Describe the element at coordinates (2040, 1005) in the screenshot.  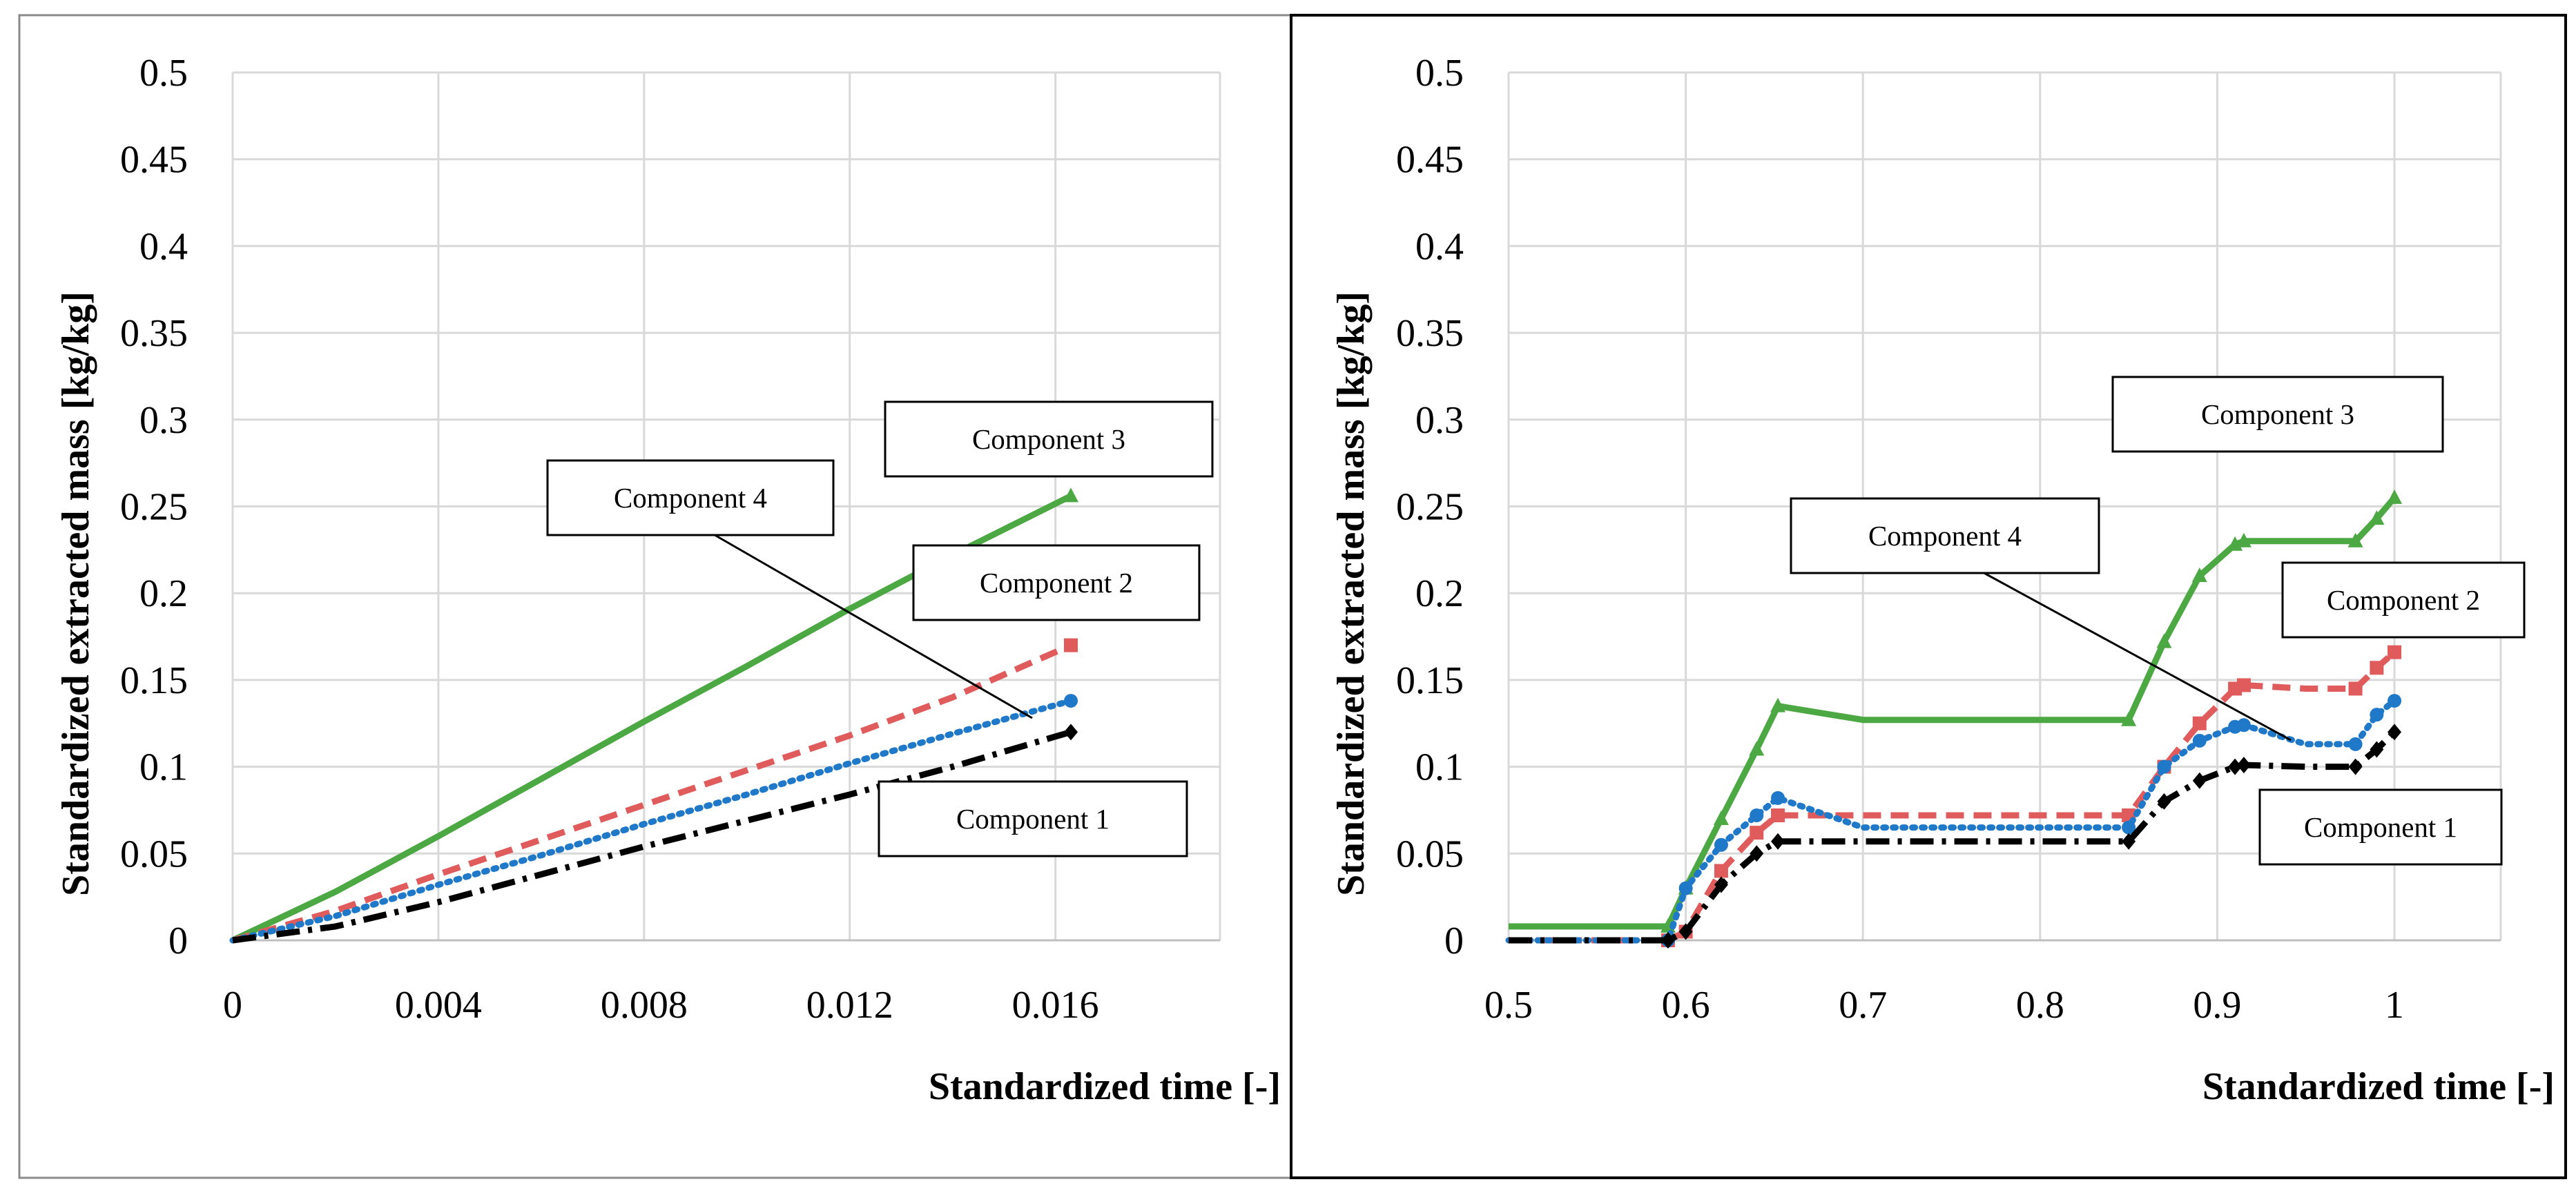
I see `right-x-tick-label: 0.8` at that location.